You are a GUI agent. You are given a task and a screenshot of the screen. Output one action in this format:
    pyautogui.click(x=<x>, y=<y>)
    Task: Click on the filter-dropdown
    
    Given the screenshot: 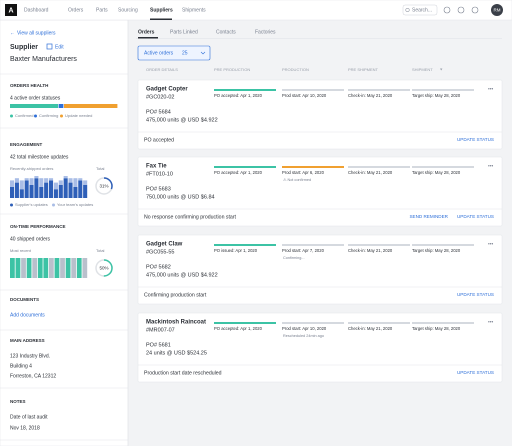 What is the action you would take?
    pyautogui.click(x=174, y=53)
    